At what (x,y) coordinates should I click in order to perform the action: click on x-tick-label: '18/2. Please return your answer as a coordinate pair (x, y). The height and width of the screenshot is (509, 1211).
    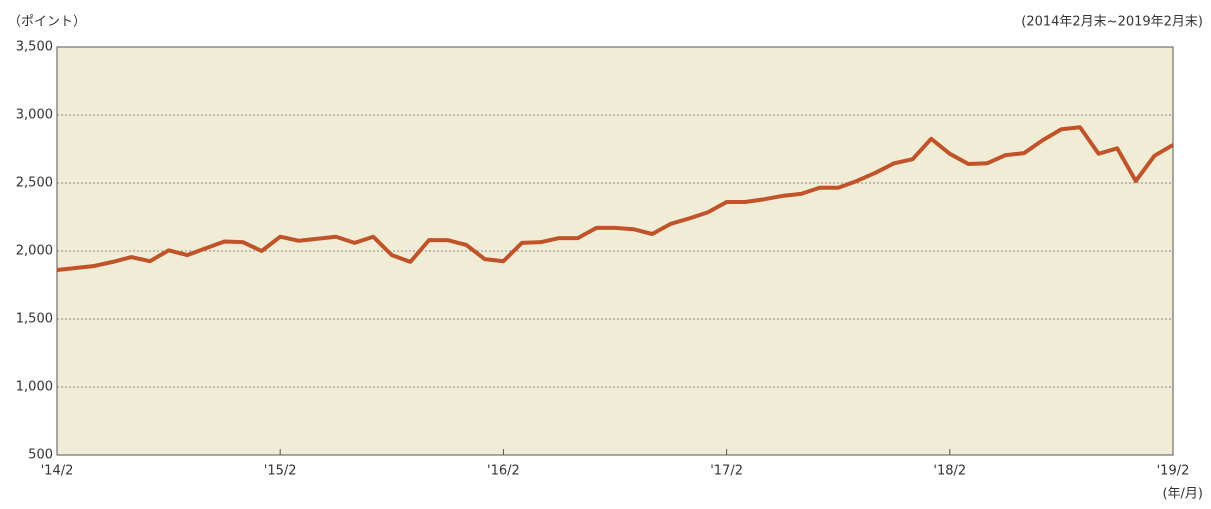
    Looking at the image, I should click on (949, 471).